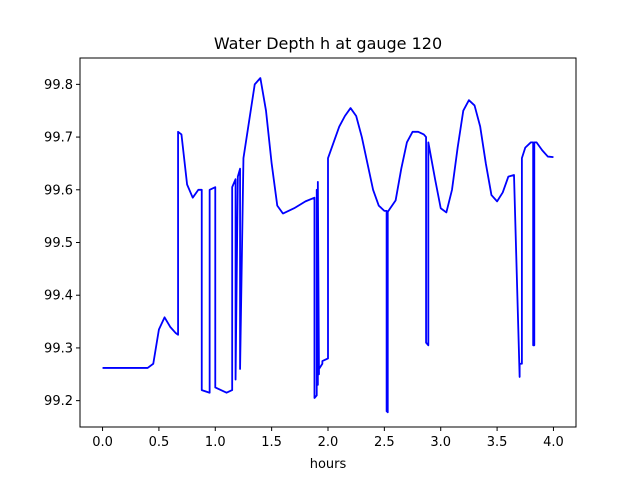 Image resolution: width=640 pixels, height=480 pixels. What do you see at coordinates (159, 442) in the screenshot?
I see `x-tick-label: 0.5` at bounding box center [159, 442].